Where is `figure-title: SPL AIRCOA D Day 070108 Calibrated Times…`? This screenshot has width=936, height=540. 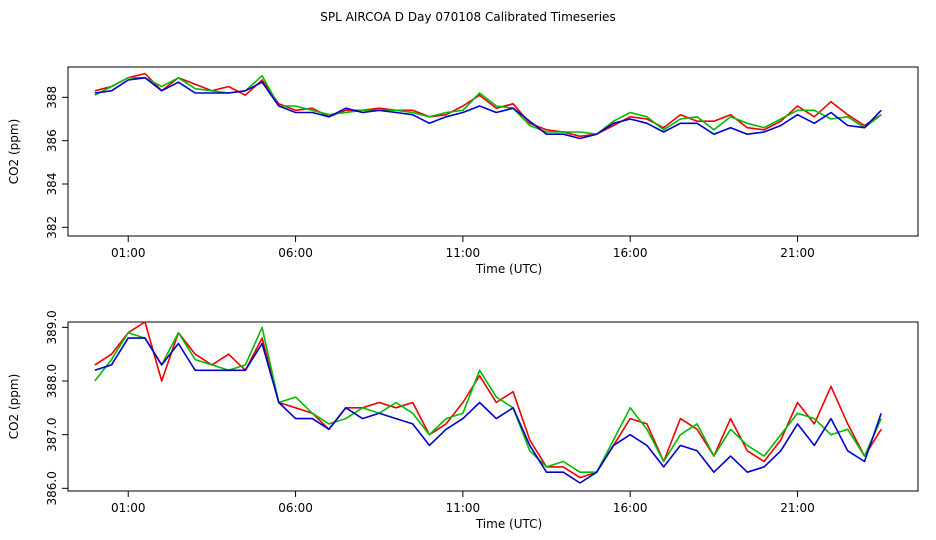
figure-title: SPL AIRCOA D Day 070108 Calibrated Times… is located at coordinates (467, 17).